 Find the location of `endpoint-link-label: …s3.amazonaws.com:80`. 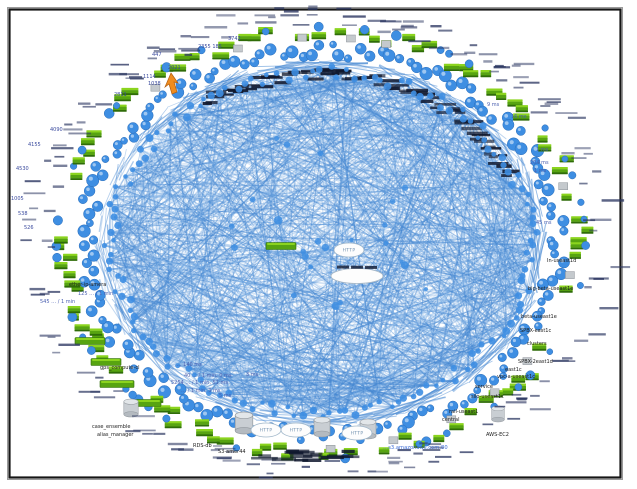

endpoint-link-label: …s3.amazonaws.com:80 is located at coordinates (415, 448).